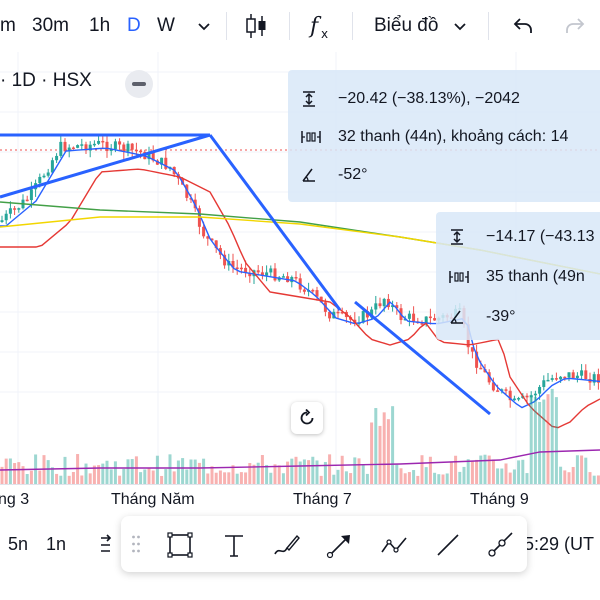  What do you see at coordinates (448, 545) in the screenshot?
I see `trendline-tool` at bounding box center [448, 545].